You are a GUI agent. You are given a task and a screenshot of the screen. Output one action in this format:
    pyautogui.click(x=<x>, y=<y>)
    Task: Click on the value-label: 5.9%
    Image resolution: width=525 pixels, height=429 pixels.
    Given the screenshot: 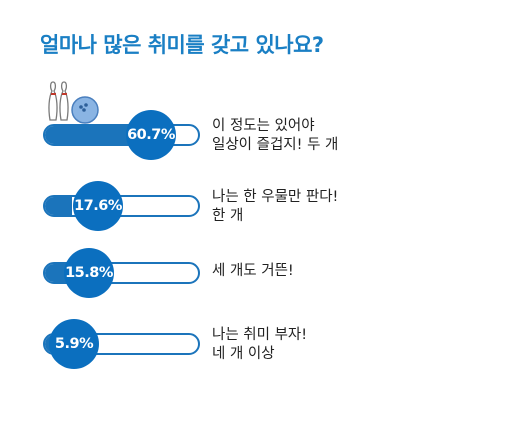 What is the action you would take?
    pyautogui.click(x=74, y=344)
    